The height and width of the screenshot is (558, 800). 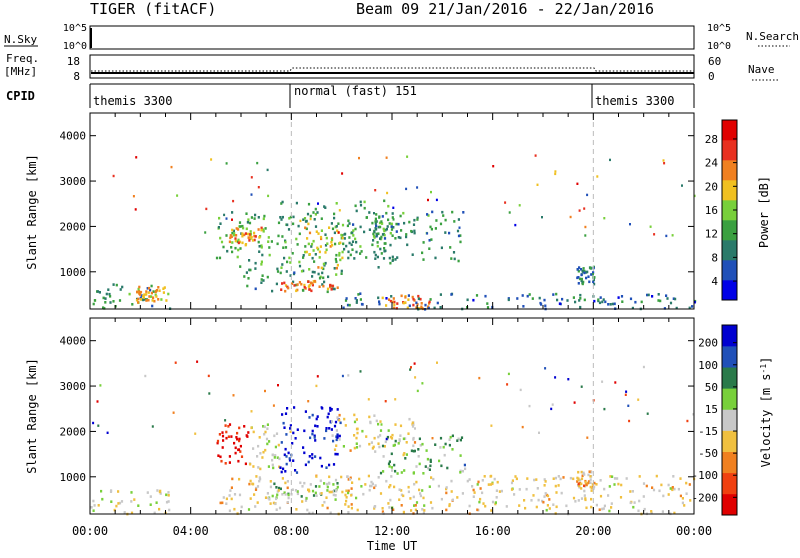 I want to click on nsky-right-tick-bottom: 10^0, so click(x=719, y=46).